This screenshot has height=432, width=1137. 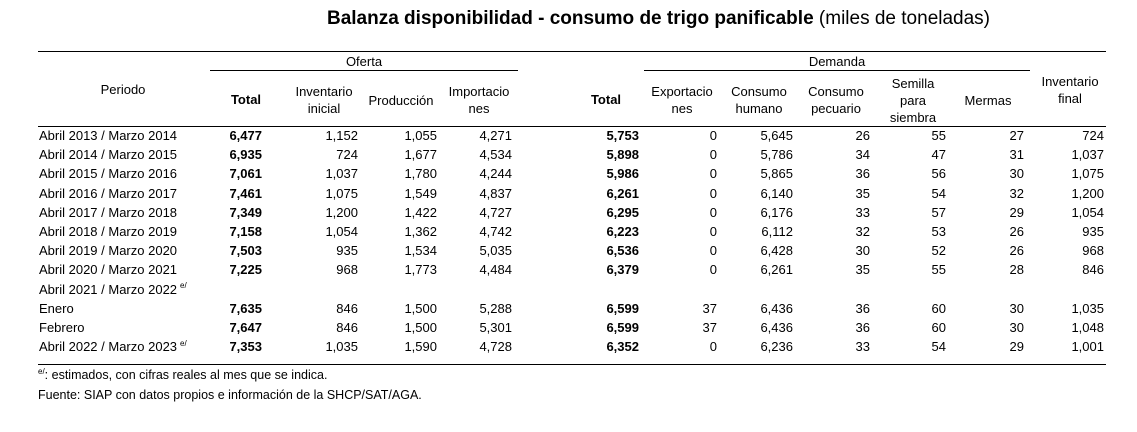 What do you see at coordinates (862, 231) in the screenshot?
I see `cell-consumo-pecuario: 32` at bounding box center [862, 231].